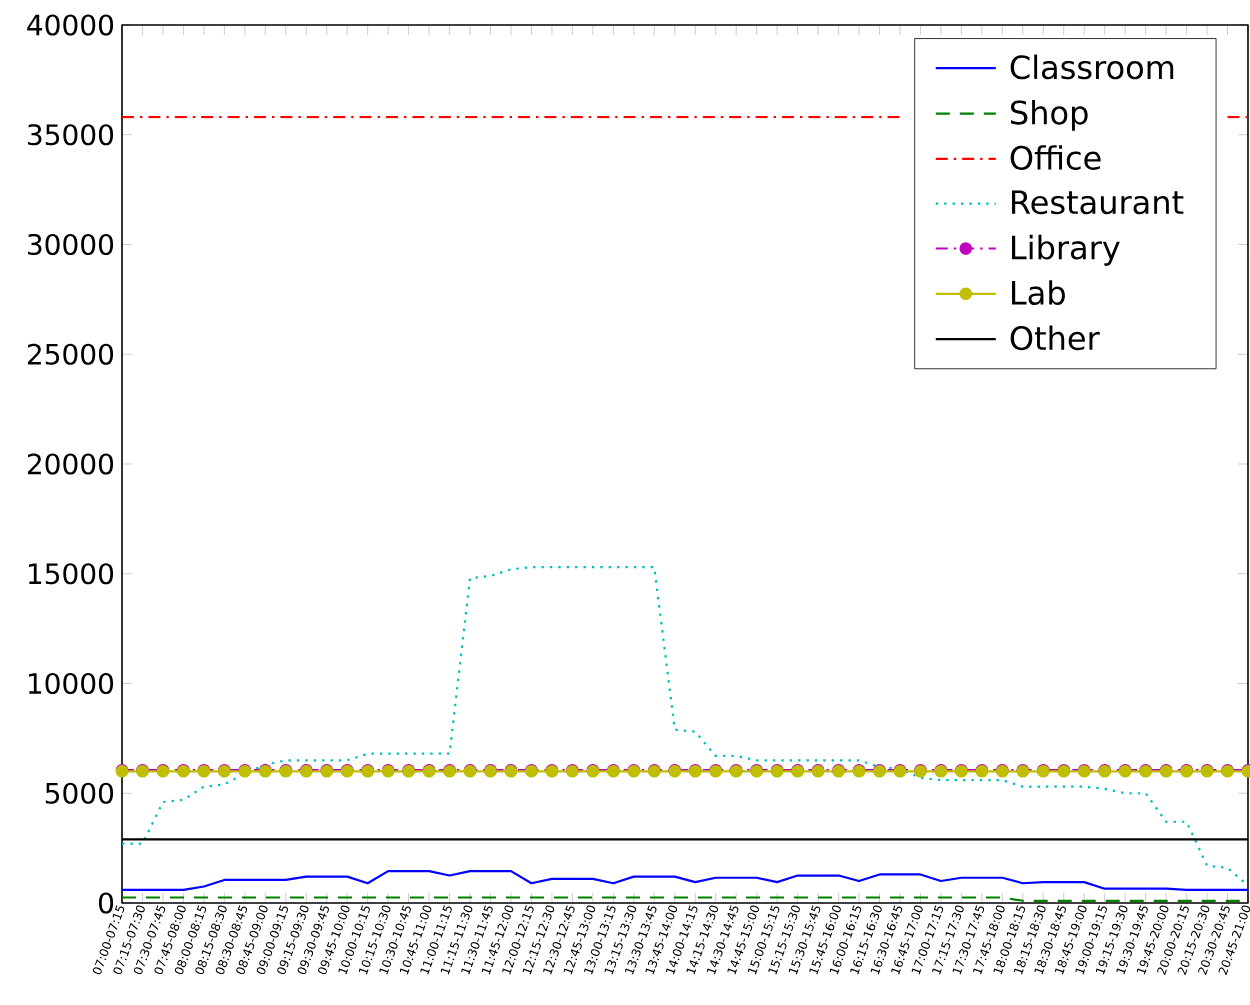 Image resolution: width=1250 pixels, height=1005 pixels. What do you see at coordinates (70, 244) in the screenshot?
I see `y-tick-label: 30000` at bounding box center [70, 244].